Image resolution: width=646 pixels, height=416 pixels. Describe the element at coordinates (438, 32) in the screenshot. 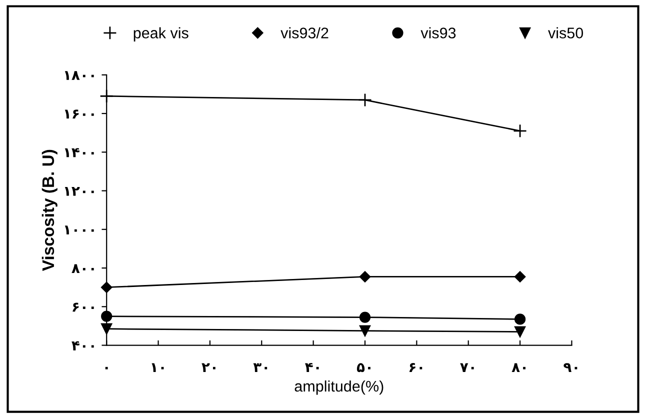

I see `legend-label: vis93` at that location.